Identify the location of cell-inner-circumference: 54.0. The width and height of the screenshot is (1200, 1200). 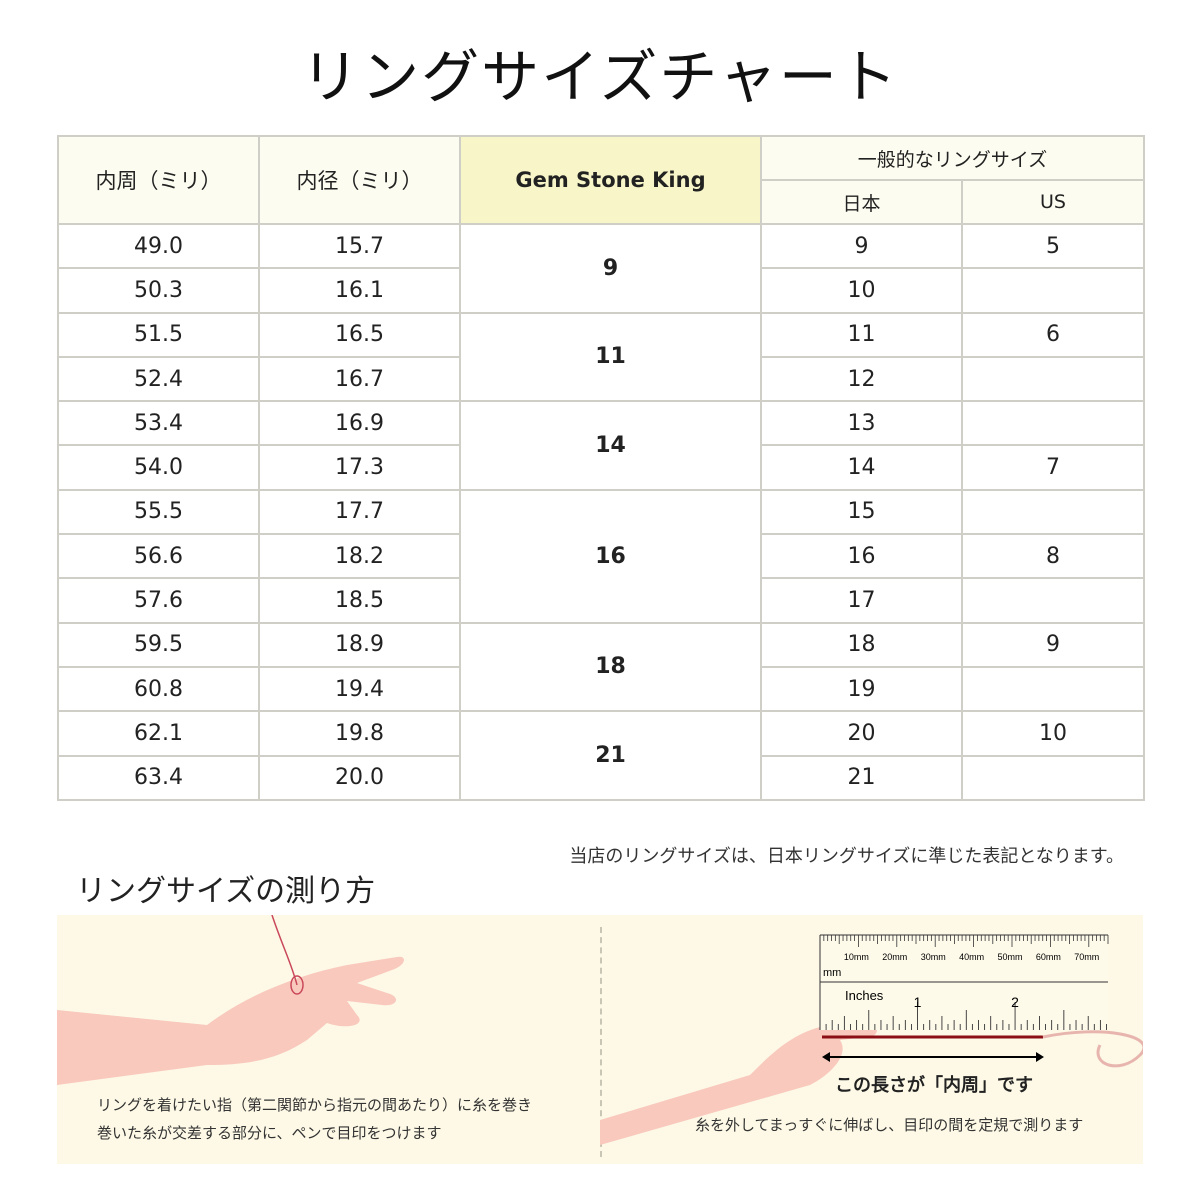
(158, 467).